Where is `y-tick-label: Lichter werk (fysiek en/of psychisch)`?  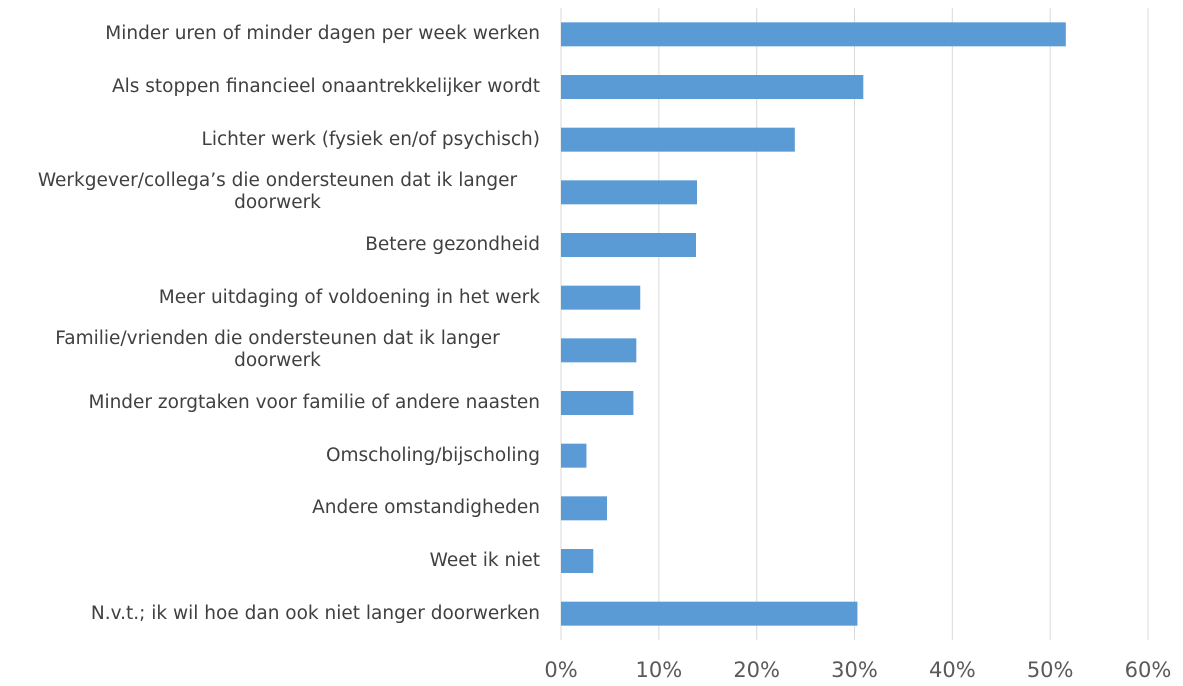 y-tick-label: Lichter werk (fysiek en/of psychisch) is located at coordinates (370, 139).